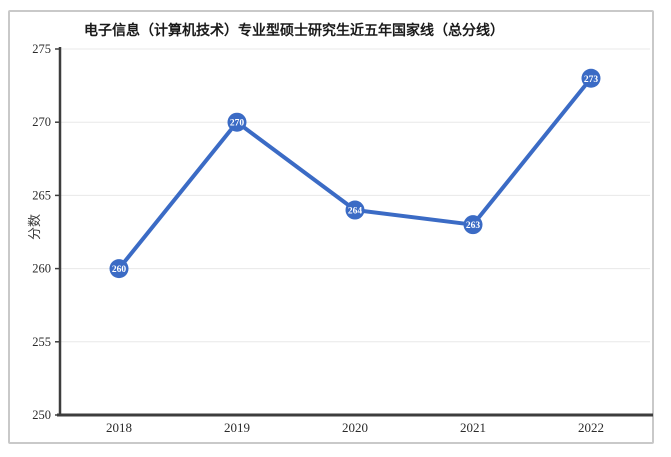  Describe the element at coordinates (41, 415) in the screenshot. I see `y-tick-label: 250` at that location.